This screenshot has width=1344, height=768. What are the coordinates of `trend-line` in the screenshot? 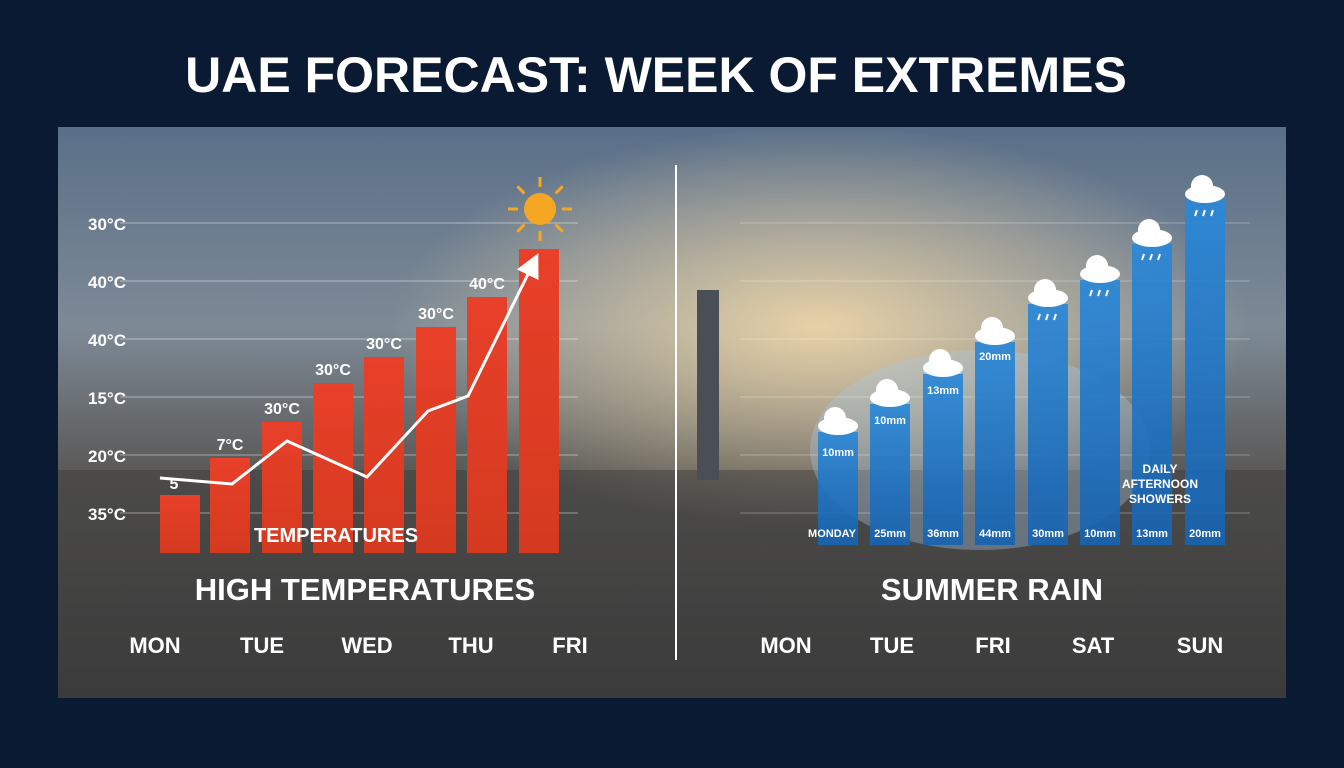 It's located at (349, 369).